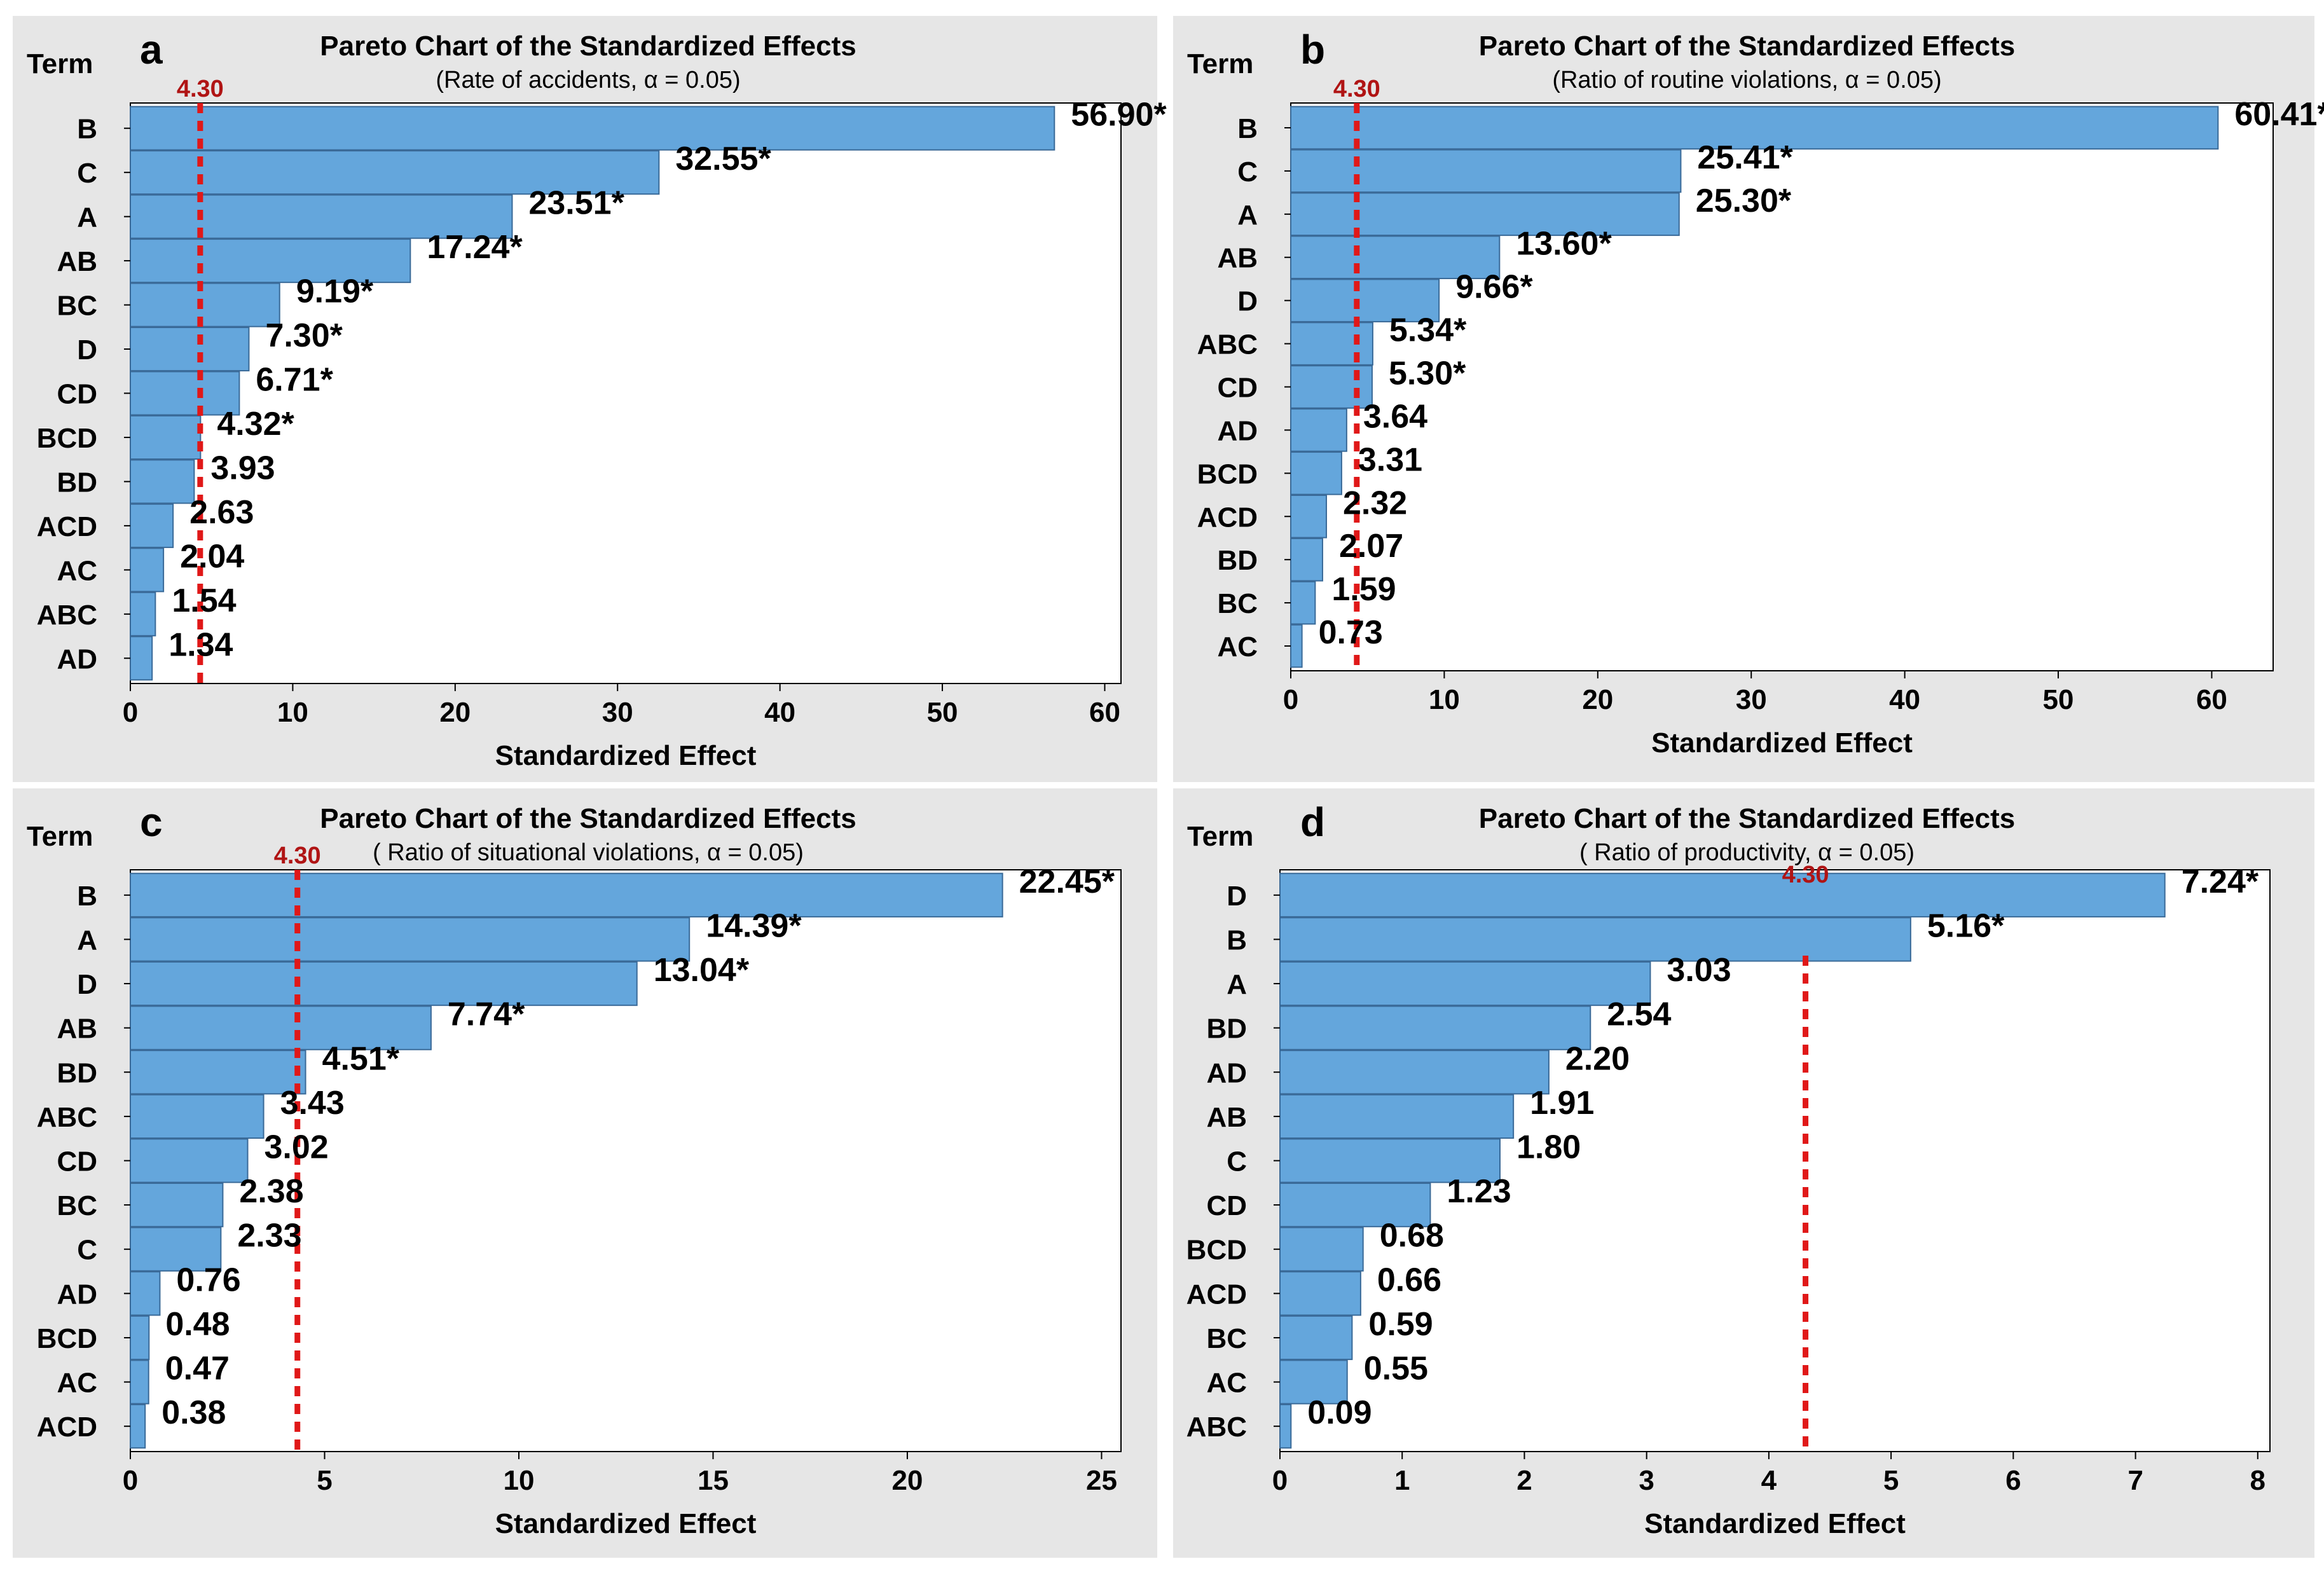  What do you see at coordinates (1226, 1206) in the screenshot?
I see `category-label: CD` at bounding box center [1226, 1206].